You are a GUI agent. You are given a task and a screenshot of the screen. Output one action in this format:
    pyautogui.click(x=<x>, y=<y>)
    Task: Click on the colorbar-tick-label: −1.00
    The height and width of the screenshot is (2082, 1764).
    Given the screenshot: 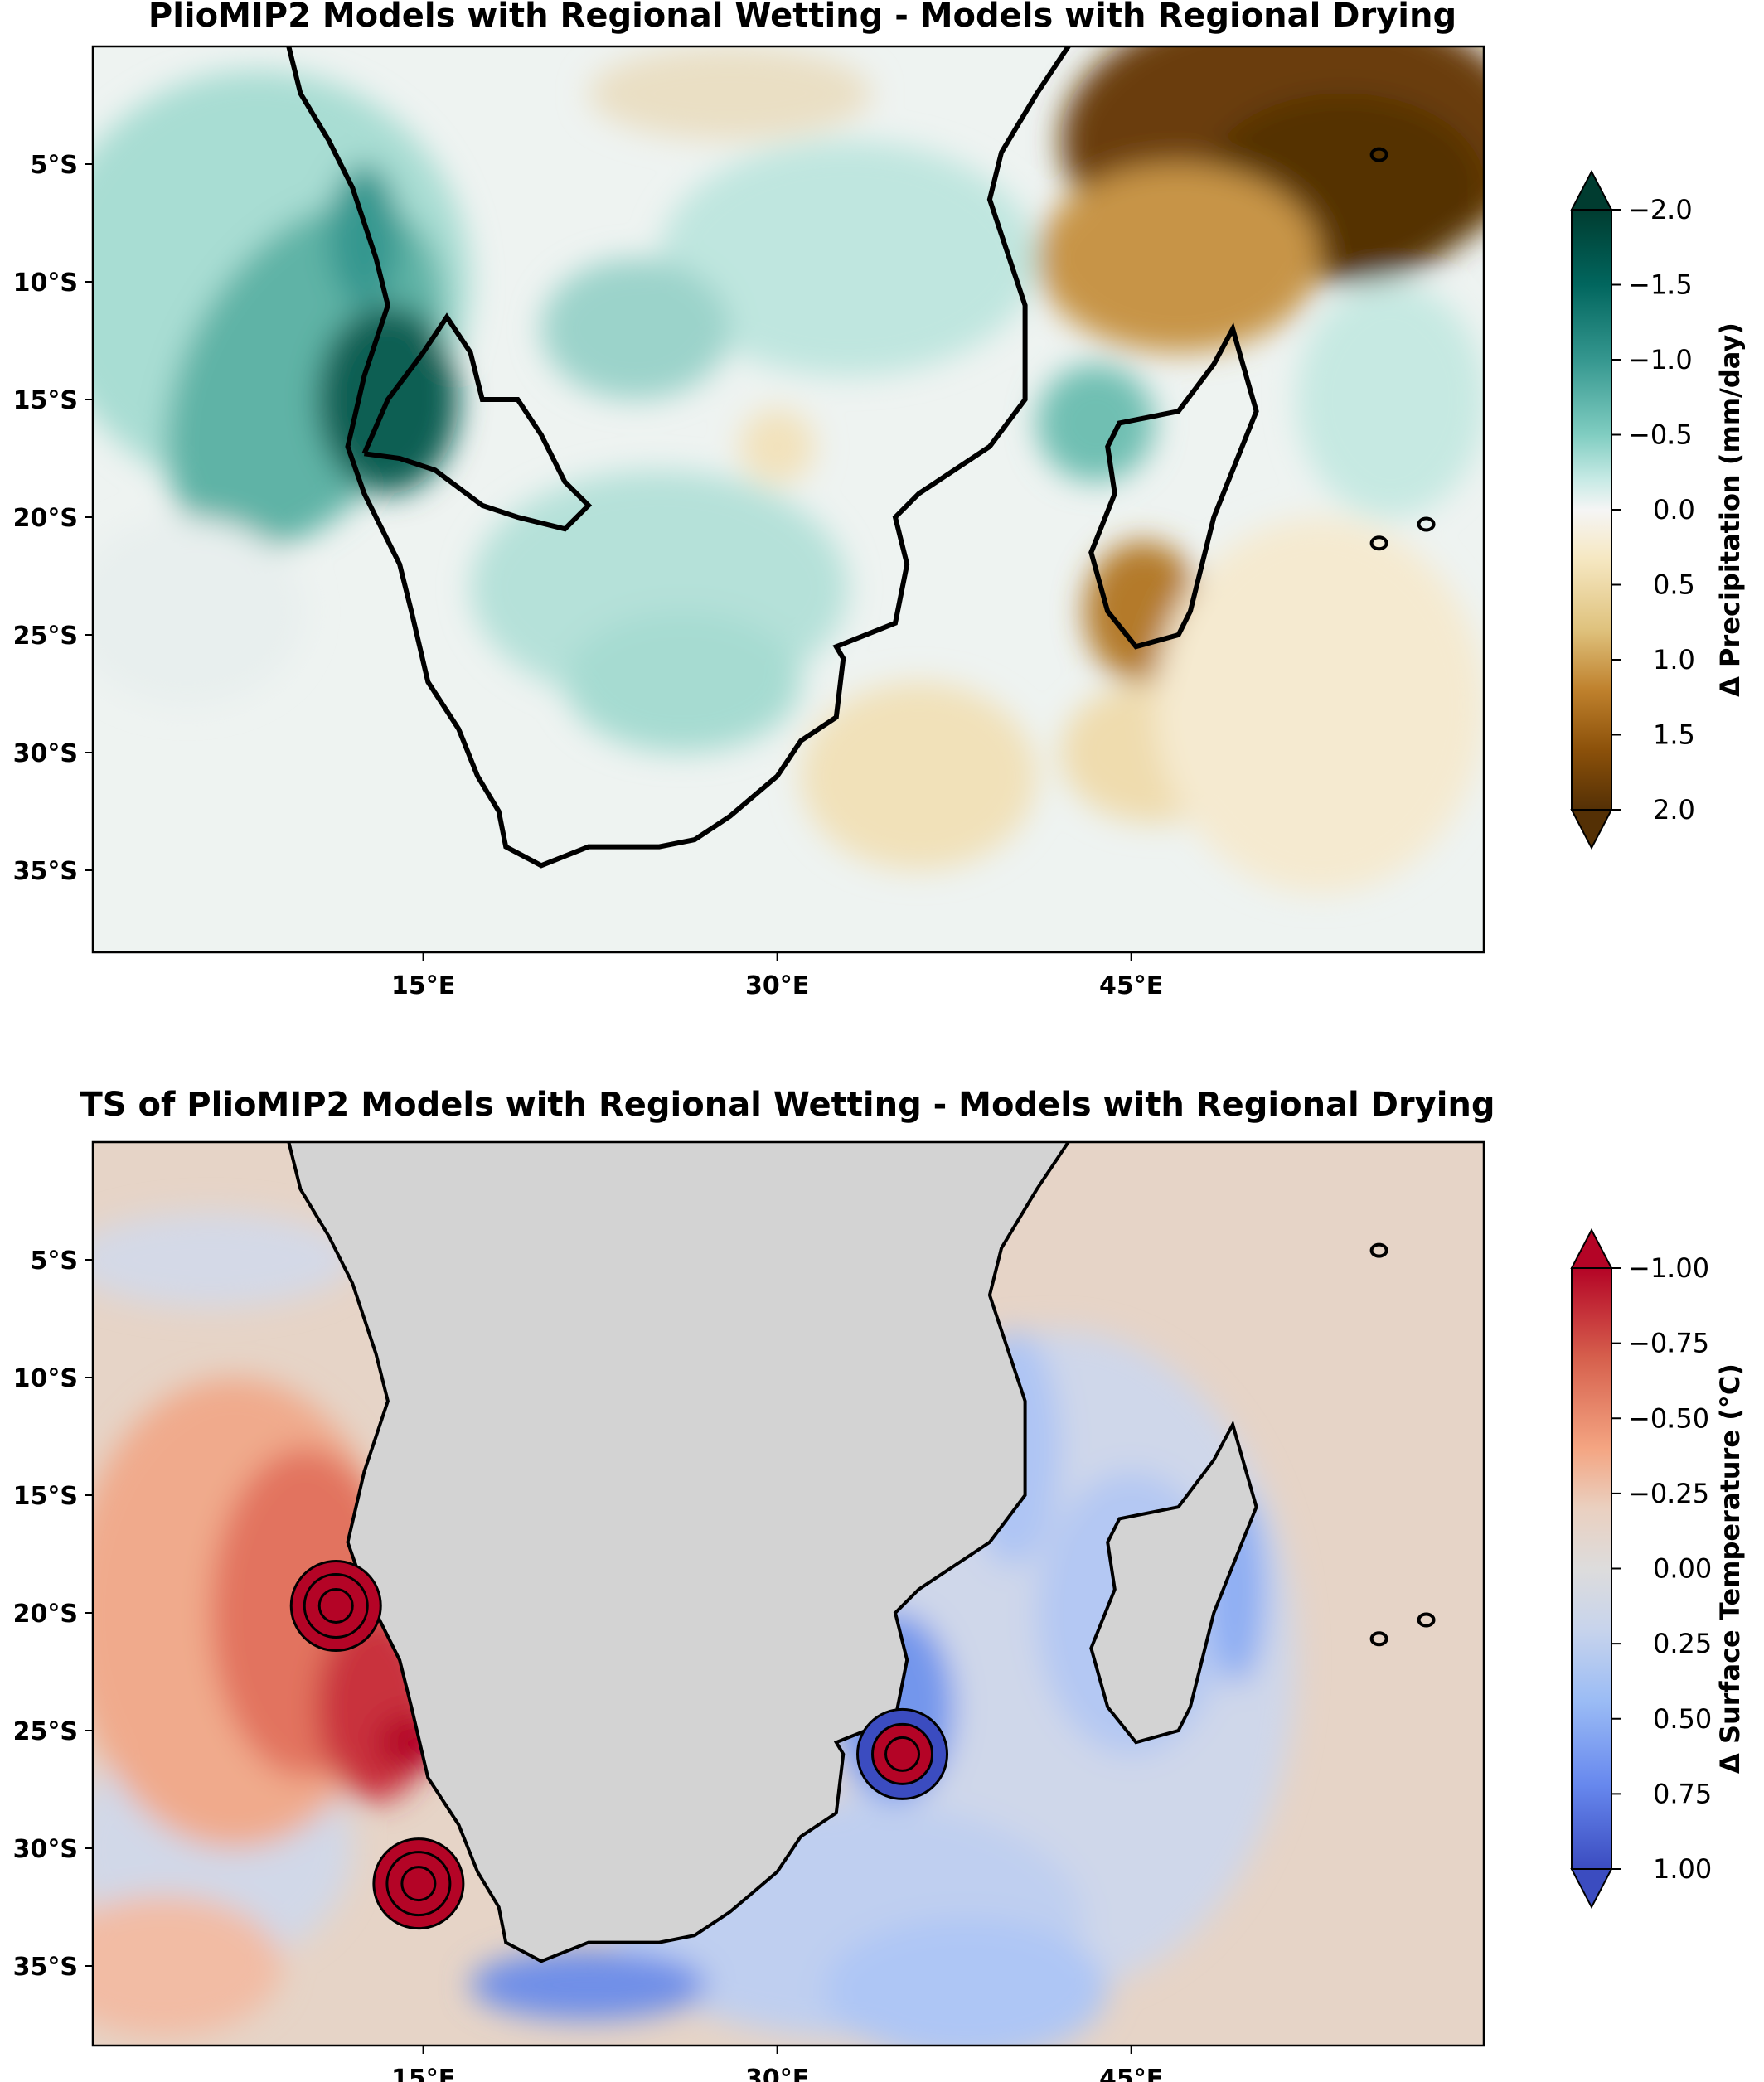 What is the action you would take?
    pyautogui.click(x=1668, y=1268)
    